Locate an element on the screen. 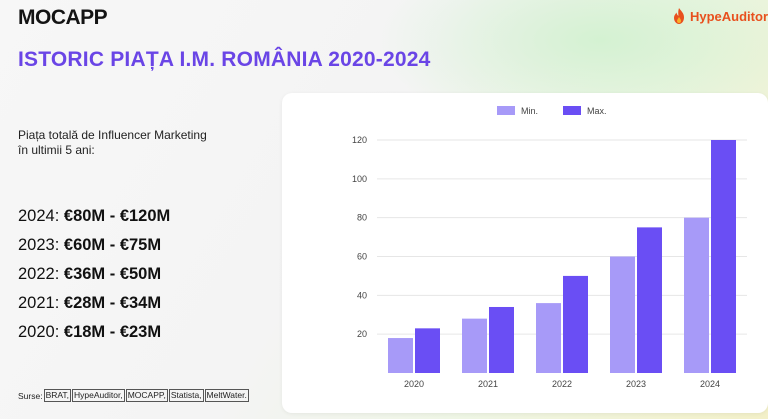 Image resolution: width=768 pixels, height=419 pixels. x-tick-label: 2022 is located at coordinates (562, 384).